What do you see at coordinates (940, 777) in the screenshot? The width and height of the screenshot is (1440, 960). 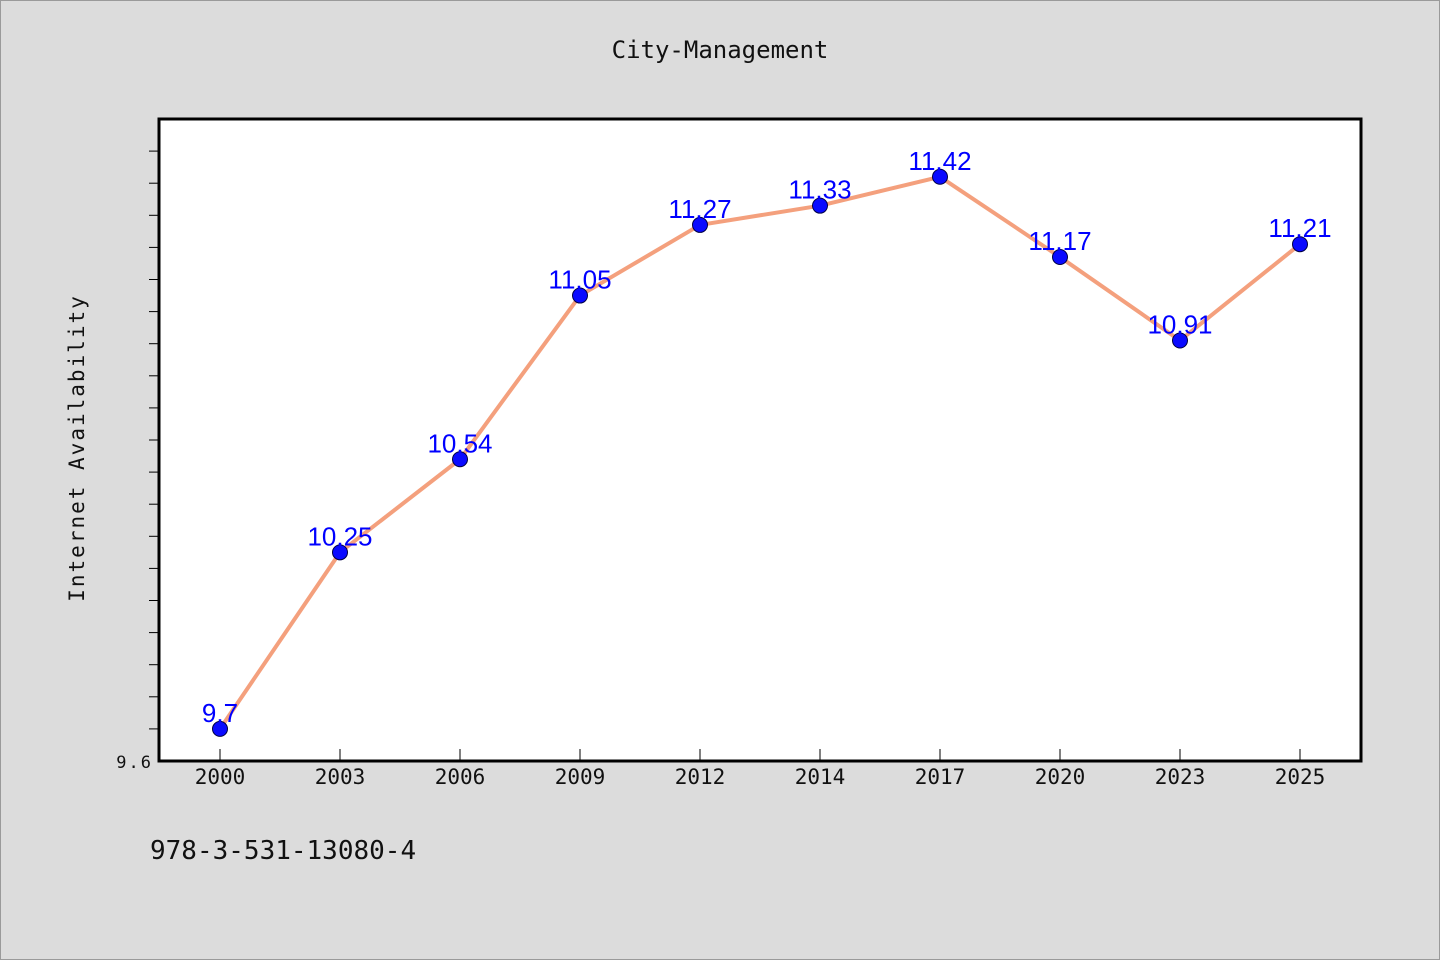 I see `x-tick-label: 2017` at bounding box center [940, 777].